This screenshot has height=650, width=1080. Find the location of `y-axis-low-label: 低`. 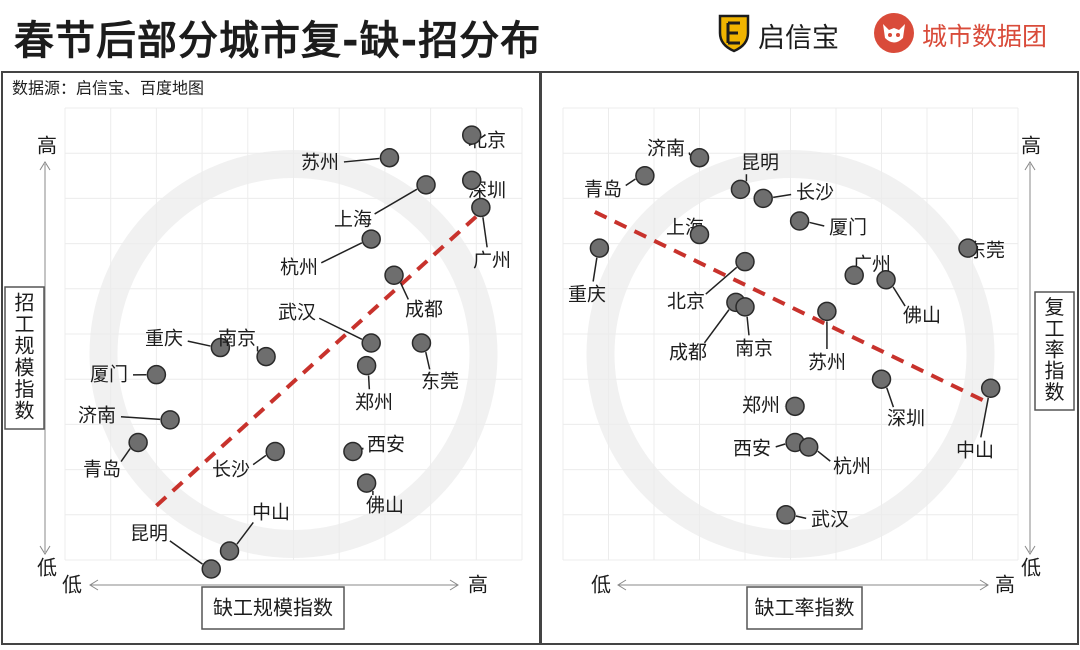

y-axis-low-label: 低 is located at coordinates (47, 568).